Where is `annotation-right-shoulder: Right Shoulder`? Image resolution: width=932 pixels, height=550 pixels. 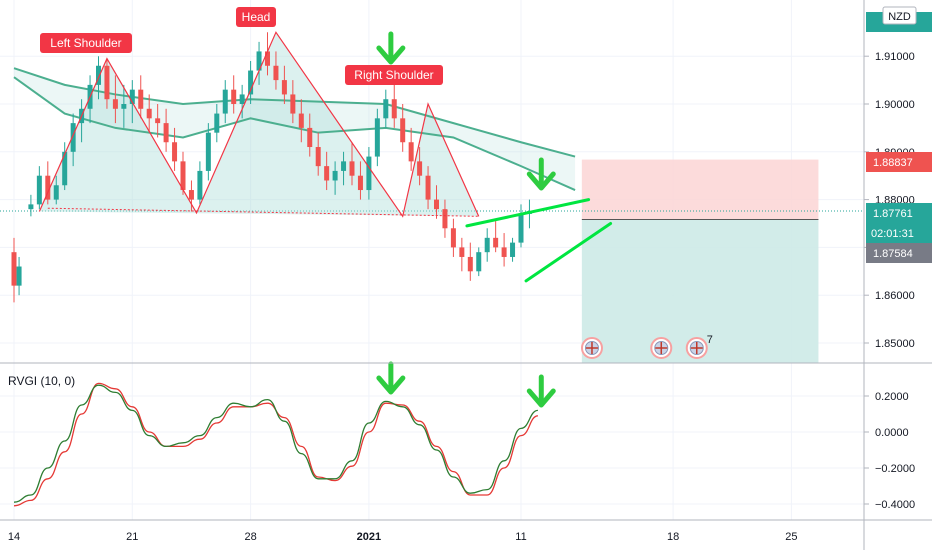
annotation-right-shoulder: Right Shoulder is located at coordinates (394, 75).